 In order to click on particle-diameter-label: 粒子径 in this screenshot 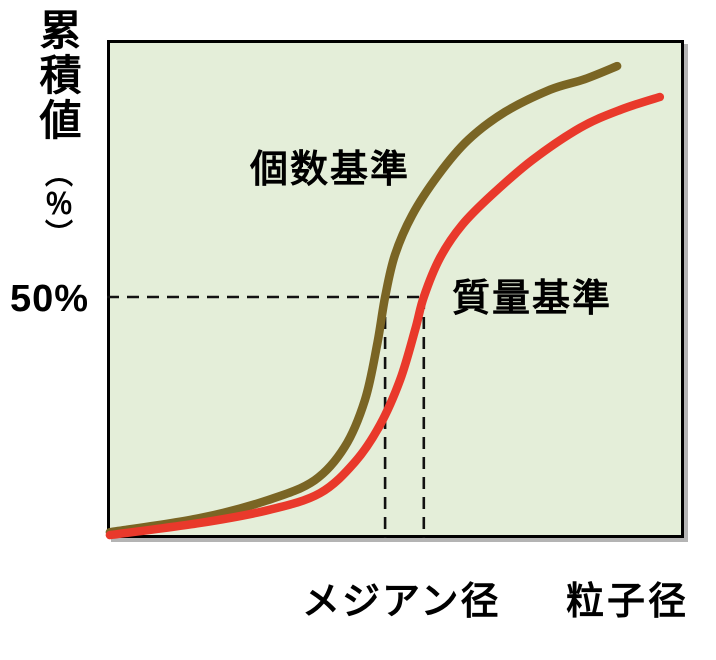, I will do `click(628, 602)`.